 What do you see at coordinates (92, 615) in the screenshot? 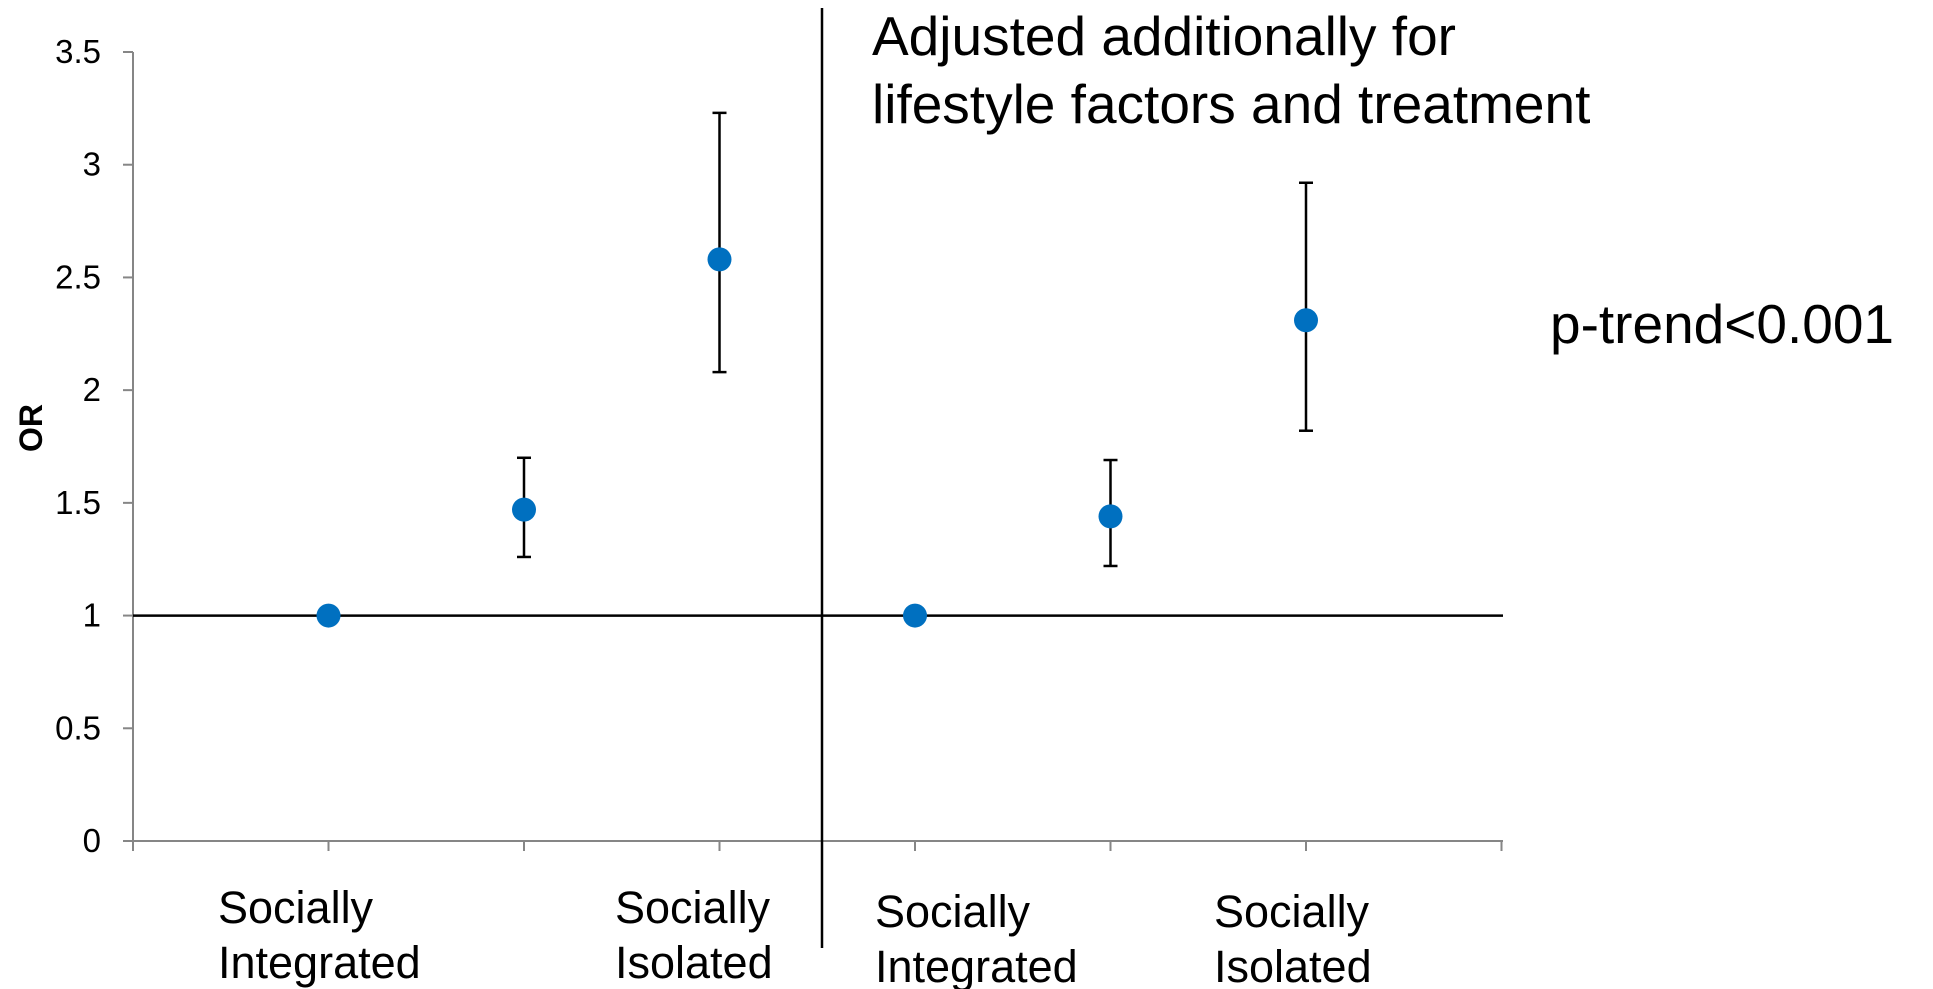
I see `y-tick-label: 1` at bounding box center [92, 615].